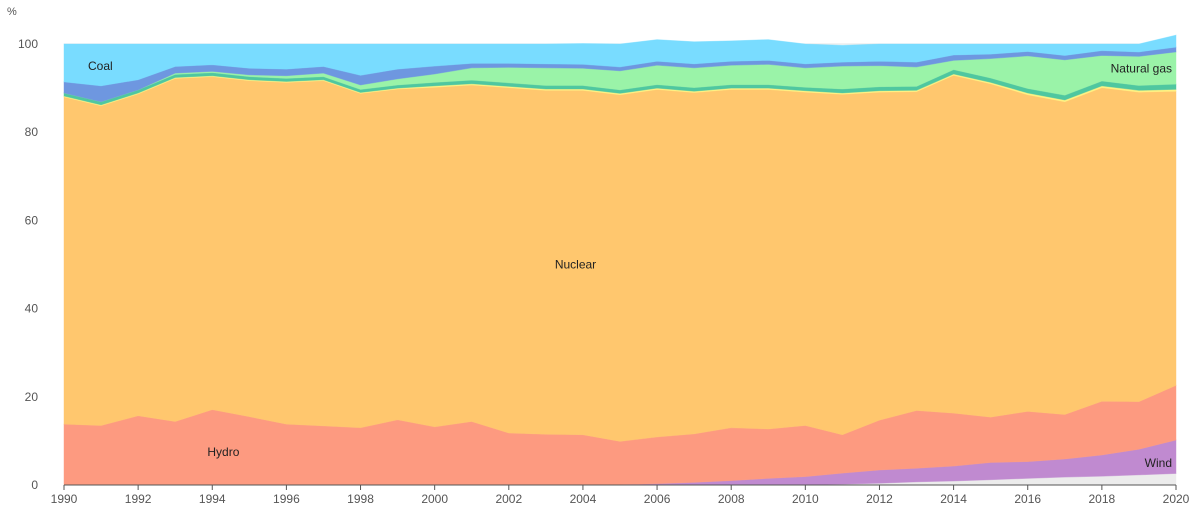 This screenshot has width=1202, height=511. What do you see at coordinates (879, 499) in the screenshot?
I see `x-tick-label: 2012` at bounding box center [879, 499].